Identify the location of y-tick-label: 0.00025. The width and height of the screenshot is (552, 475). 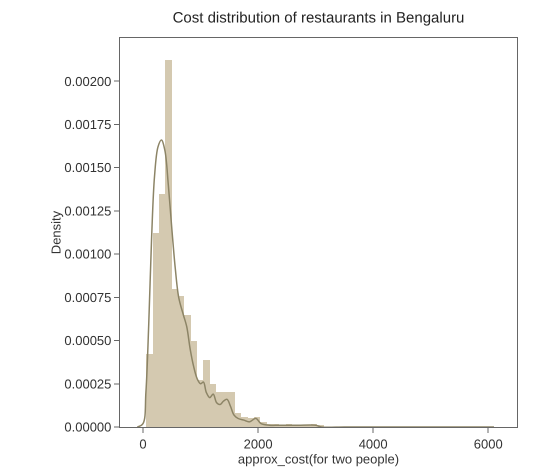
(88, 384).